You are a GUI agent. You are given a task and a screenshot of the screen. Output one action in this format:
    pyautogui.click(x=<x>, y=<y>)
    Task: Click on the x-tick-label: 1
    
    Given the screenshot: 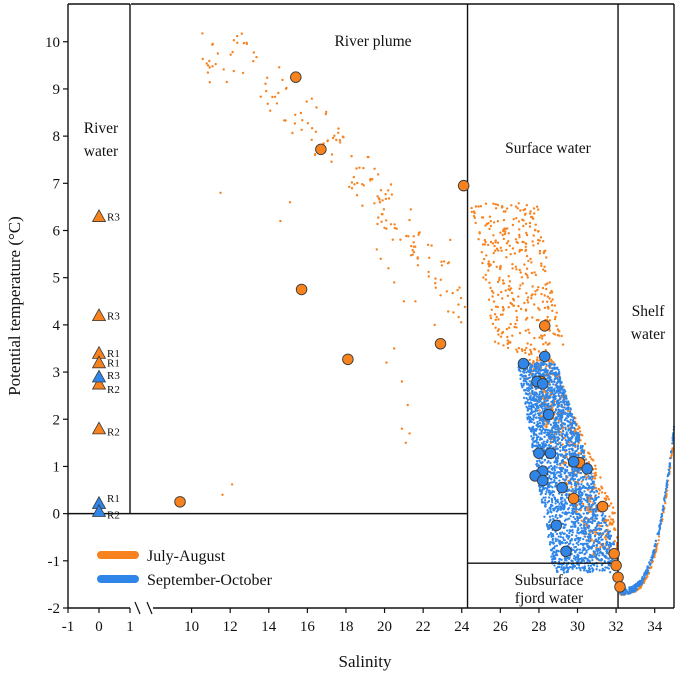 What is the action you would take?
    pyautogui.click(x=130, y=627)
    